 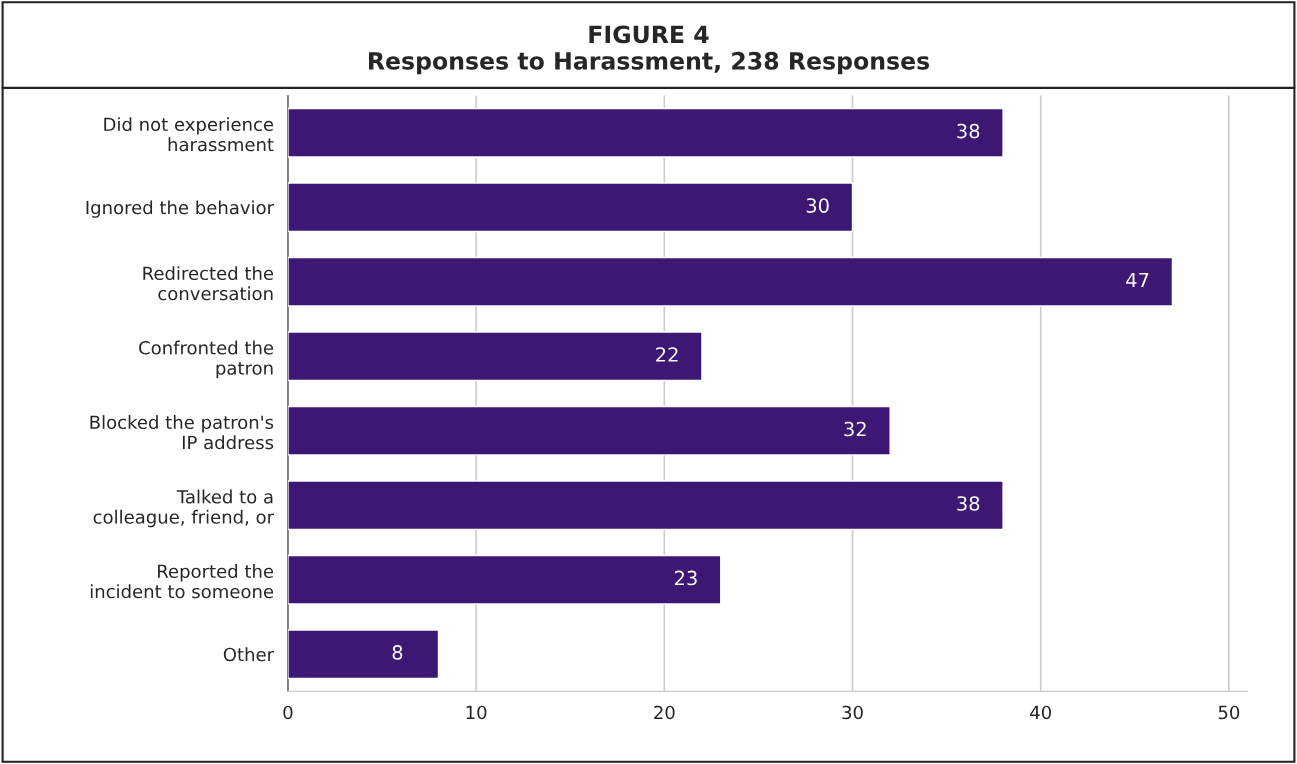 I want to click on y-tick-label: Did not experience harassment, so click(x=189, y=134).